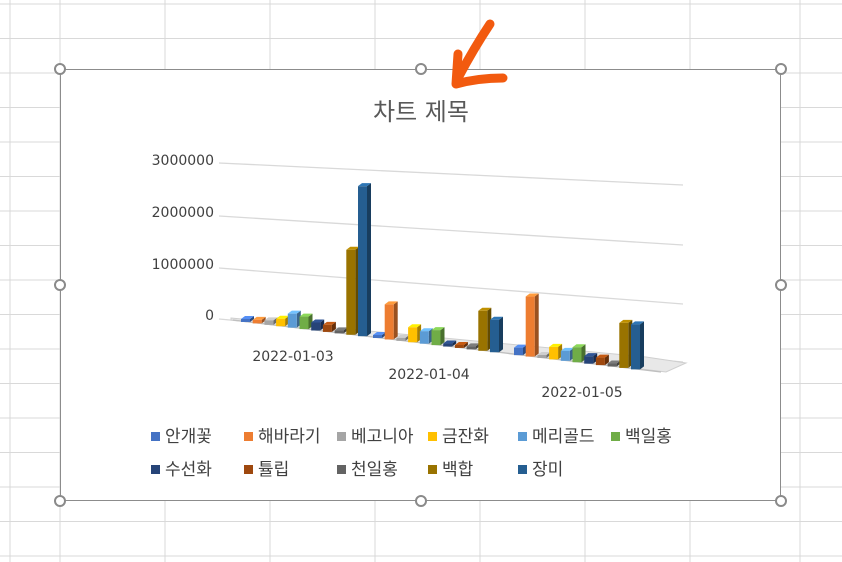 The image size is (842, 562). What do you see at coordinates (375, 437) in the screenshot?
I see `legend-item: 베고니아` at bounding box center [375, 437].